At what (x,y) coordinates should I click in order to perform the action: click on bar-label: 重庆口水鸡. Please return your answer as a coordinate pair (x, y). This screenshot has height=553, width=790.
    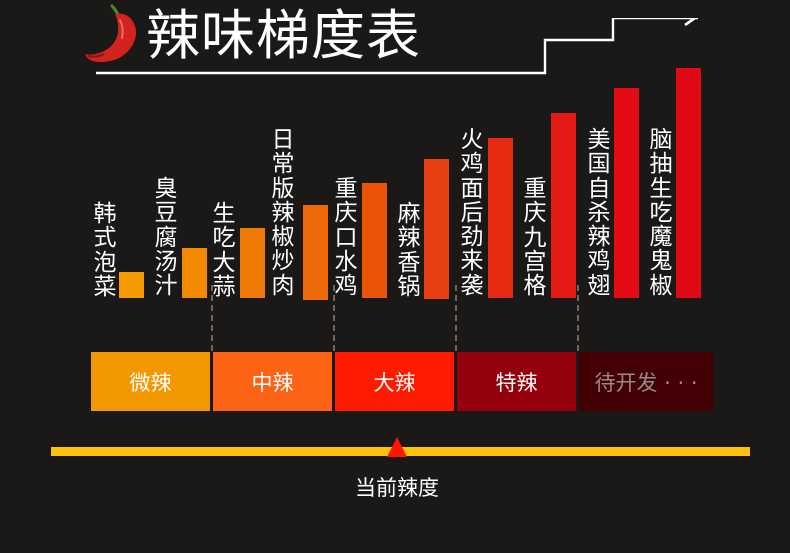
    Looking at the image, I should click on (346, 238).